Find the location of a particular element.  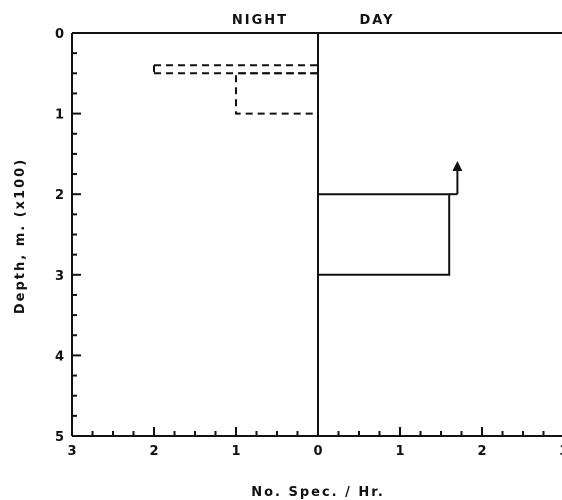

x-axis-title: No. Spec. / Hr. is located at coordinates (318, 492).